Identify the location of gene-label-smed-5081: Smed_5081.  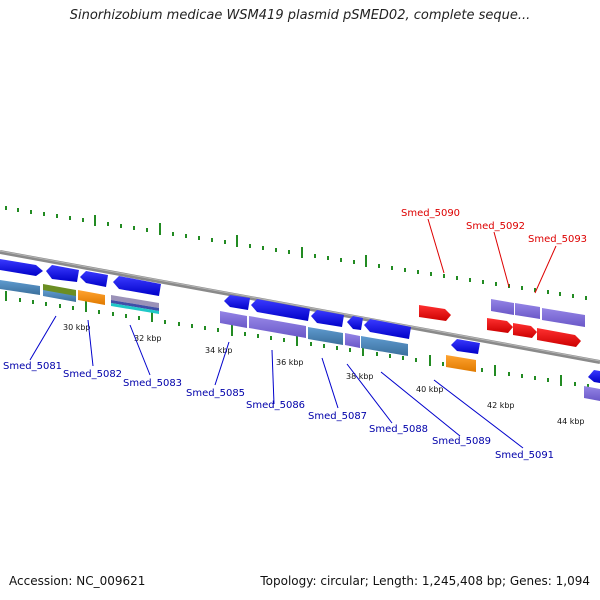
(32, 366).